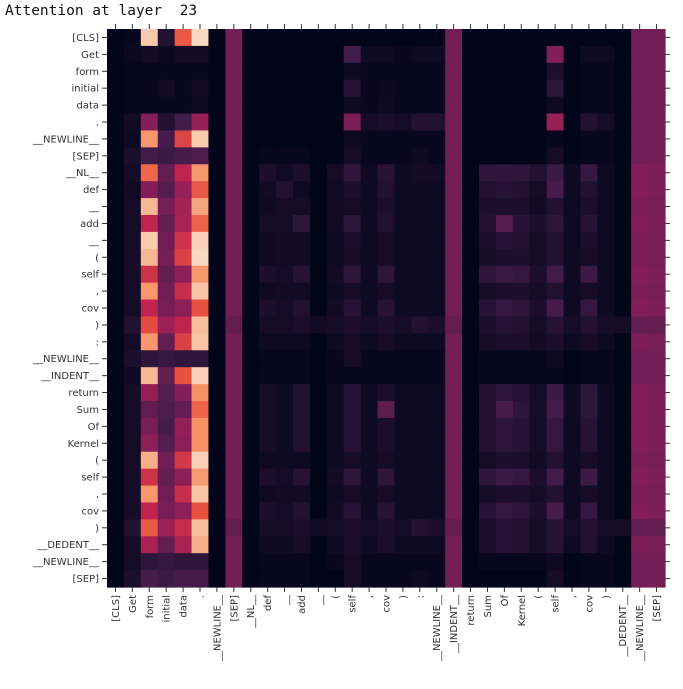 Image resolution: width=683 pixels, height=689 pixels. What do you see at coordinates (94, 241) in the screenshot?
I see `y-tick-label: __` at bounding box center [94, 241].